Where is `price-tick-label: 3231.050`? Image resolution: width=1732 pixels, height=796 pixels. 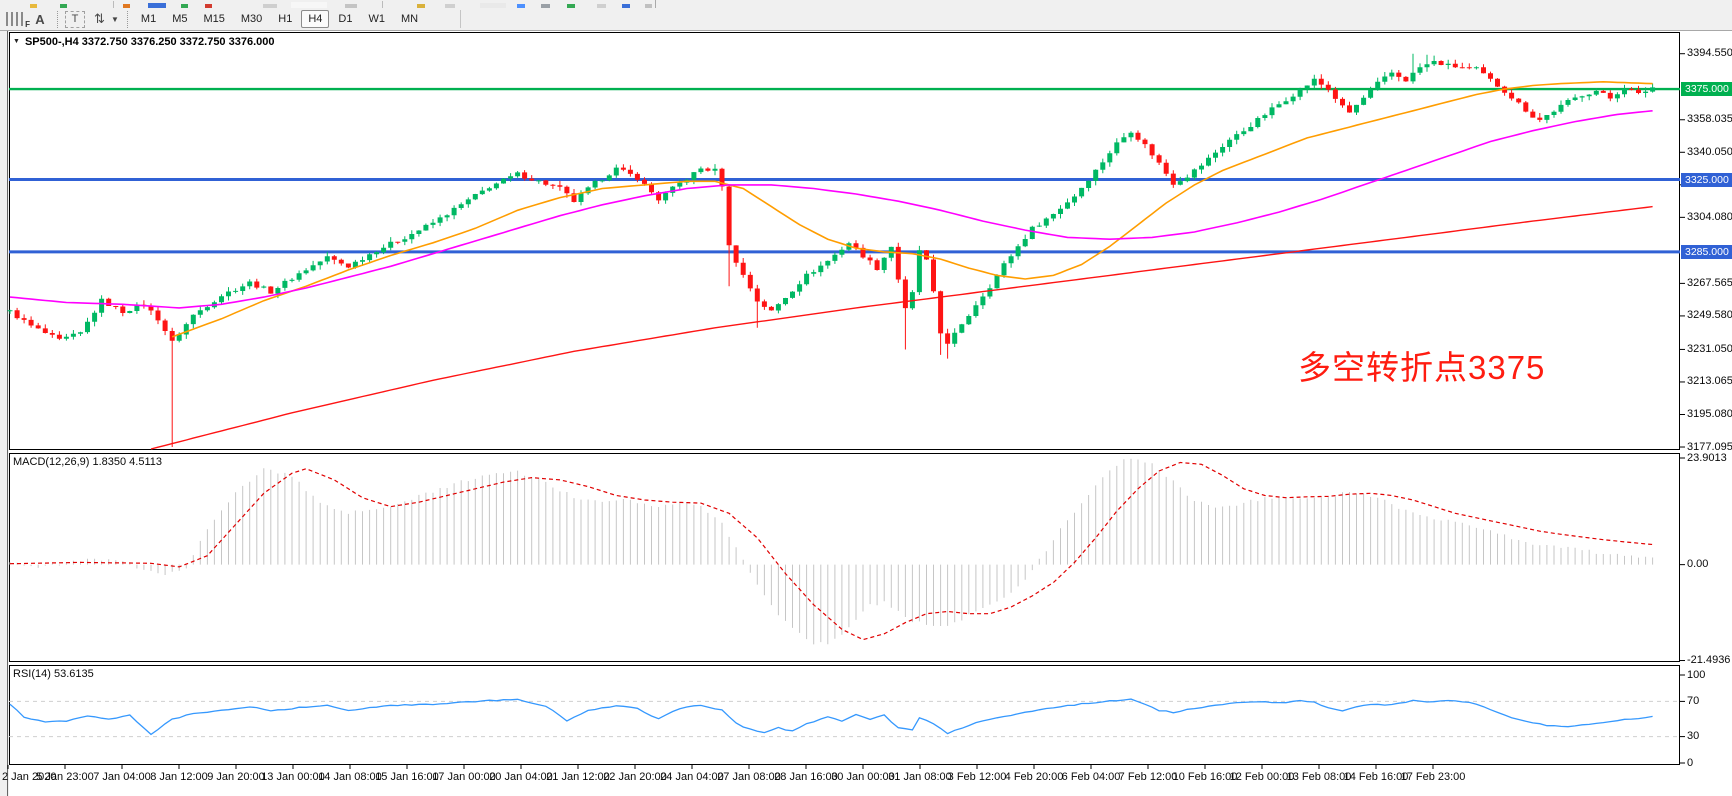
price-tick-label: 3231.050 is located at coordinates (1709, 348).